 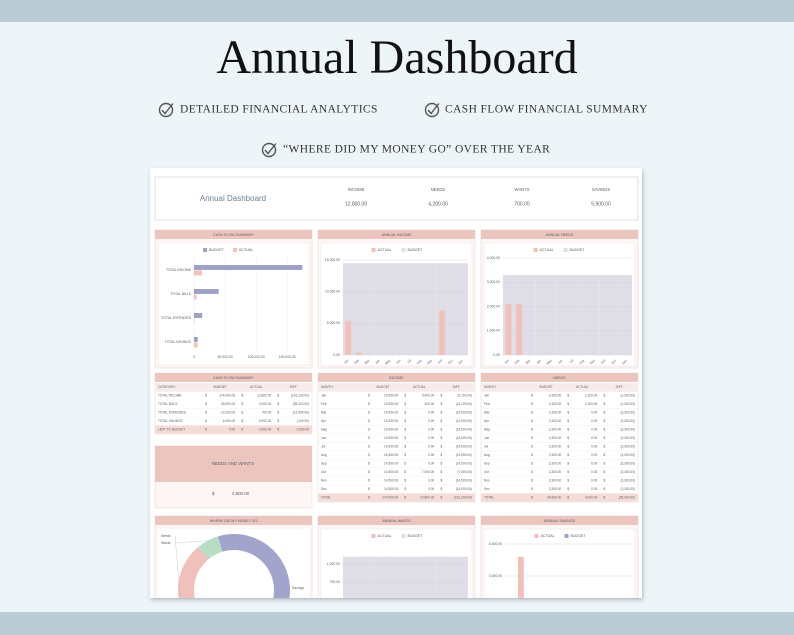 I want to click on row-cell: Feb, so click(x=324, y=404).